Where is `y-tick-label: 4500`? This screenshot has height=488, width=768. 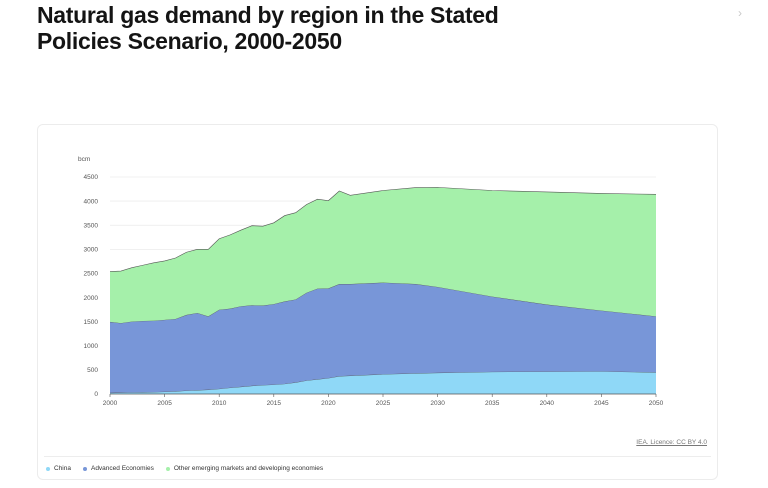
y-tick-label: 4500 is located at coordinates (91, 177).